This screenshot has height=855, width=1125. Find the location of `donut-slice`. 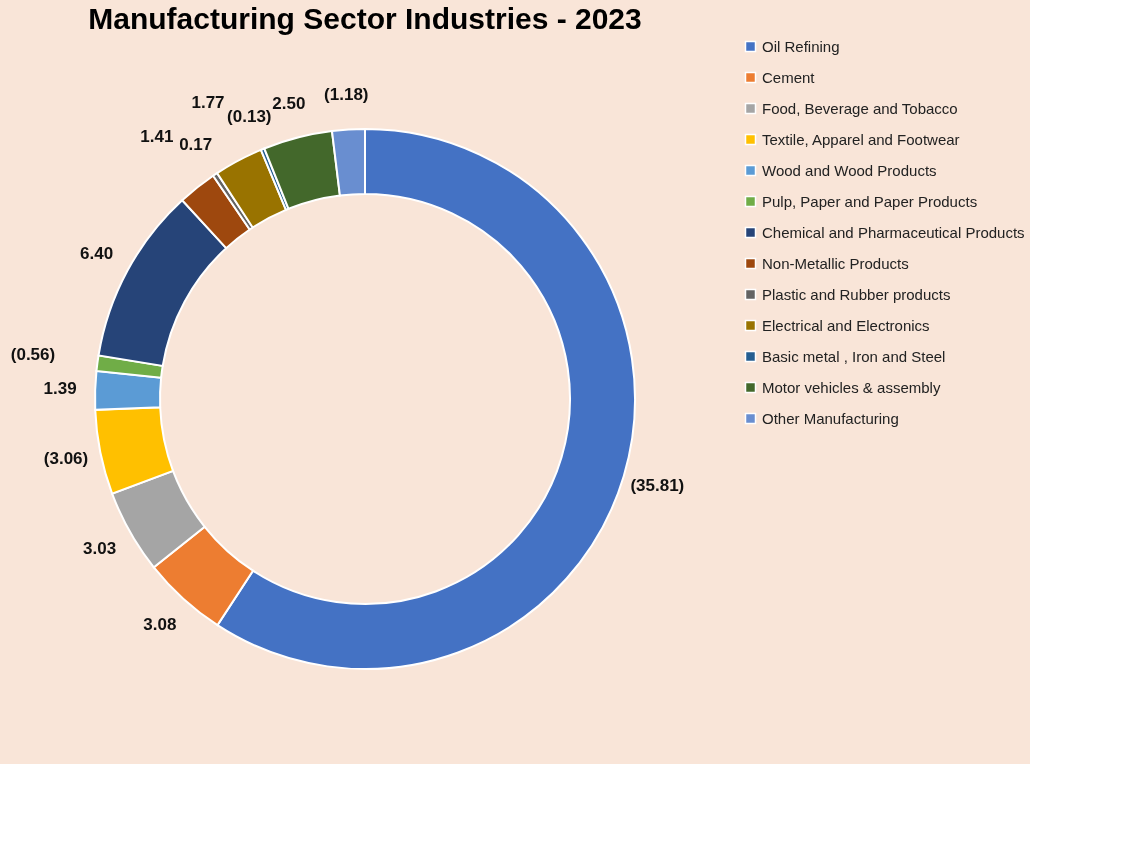

donut-slice is located at coordinates (251, 188).